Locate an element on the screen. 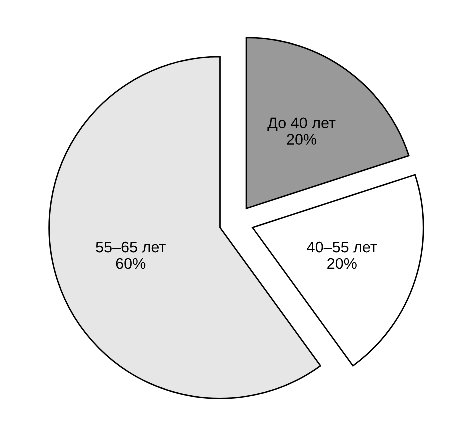 Image resolution: width=473 pixels, height=445 pixels. slice-label: 40–55 лет is located at coordinates (342, 247).